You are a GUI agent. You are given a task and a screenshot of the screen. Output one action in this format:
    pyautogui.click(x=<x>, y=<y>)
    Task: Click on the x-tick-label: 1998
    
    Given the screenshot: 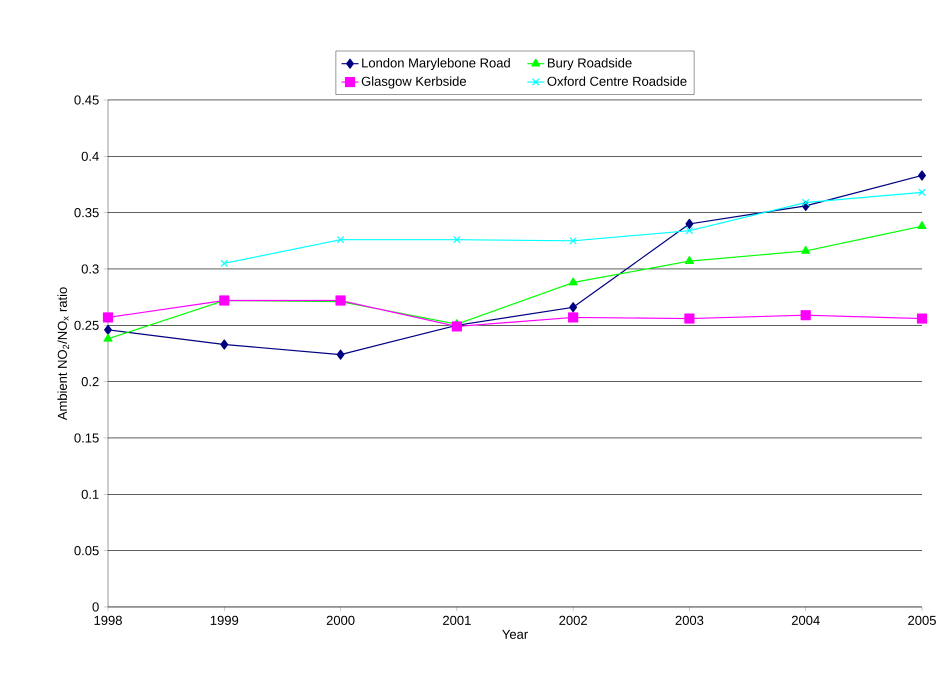 What is the action you would take?
    pyautogui.click(x=108, y=620)
    